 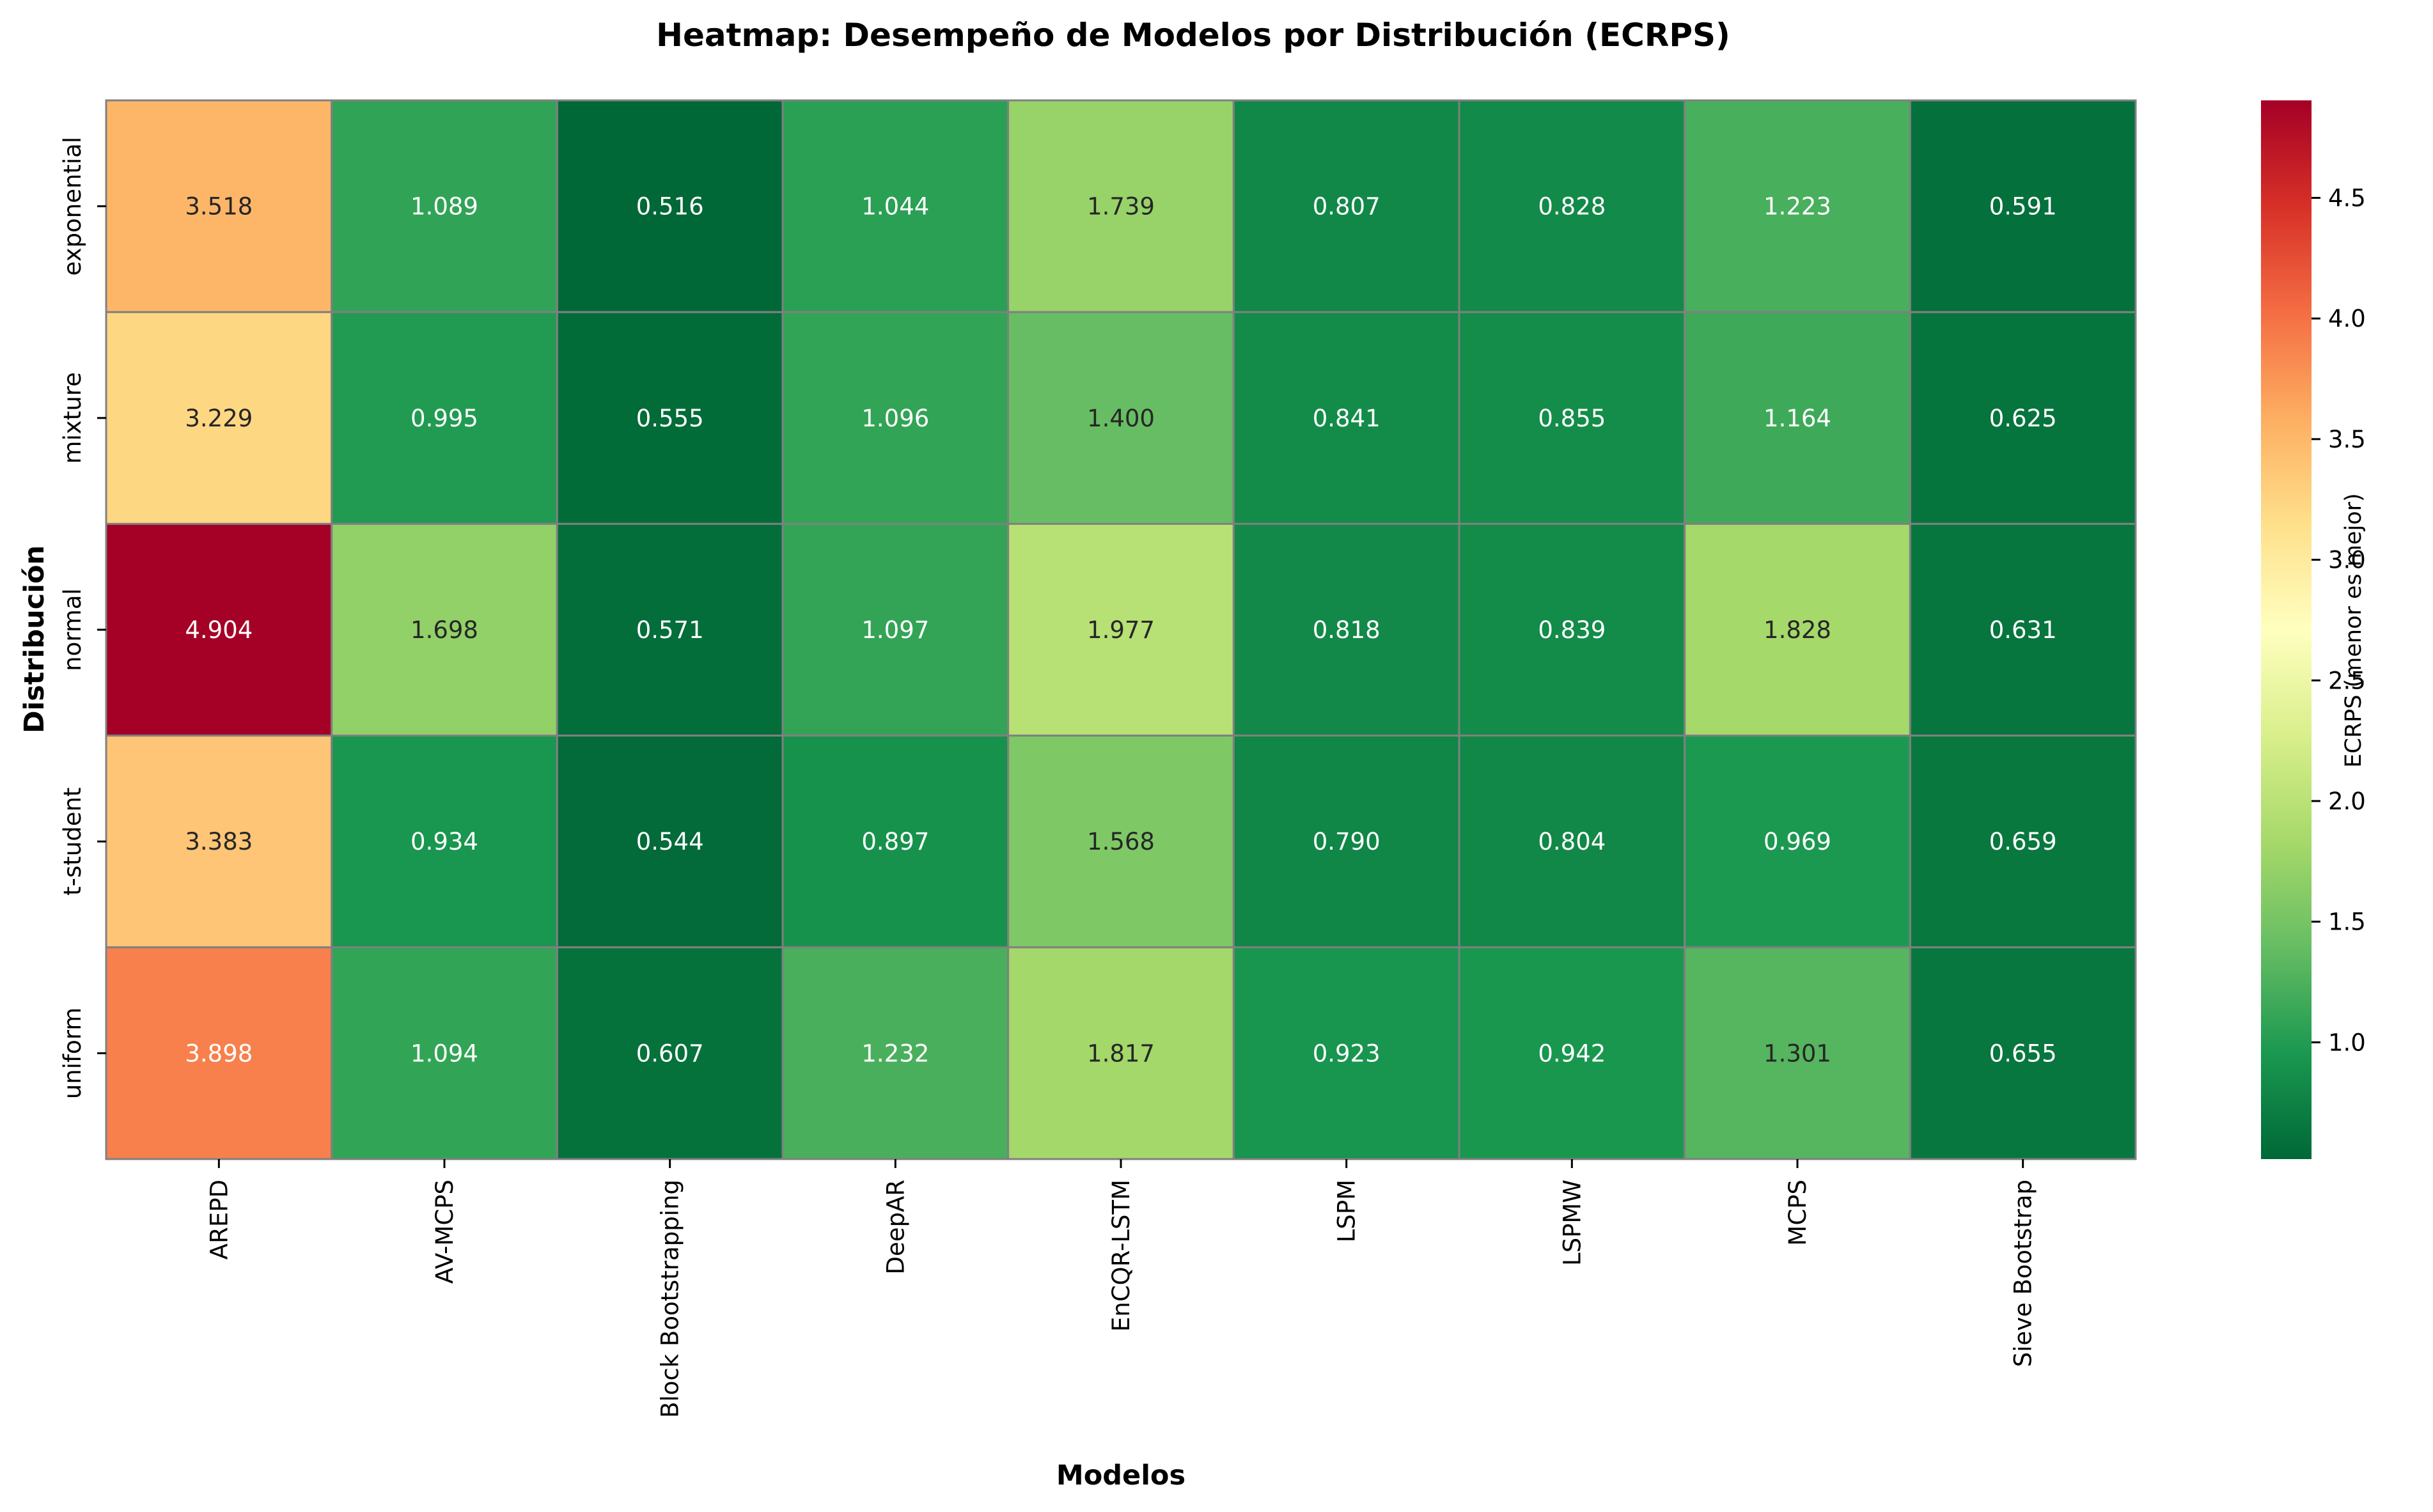 I want to click on cell-value-label: 0.818, so click(x=1347, y=630).